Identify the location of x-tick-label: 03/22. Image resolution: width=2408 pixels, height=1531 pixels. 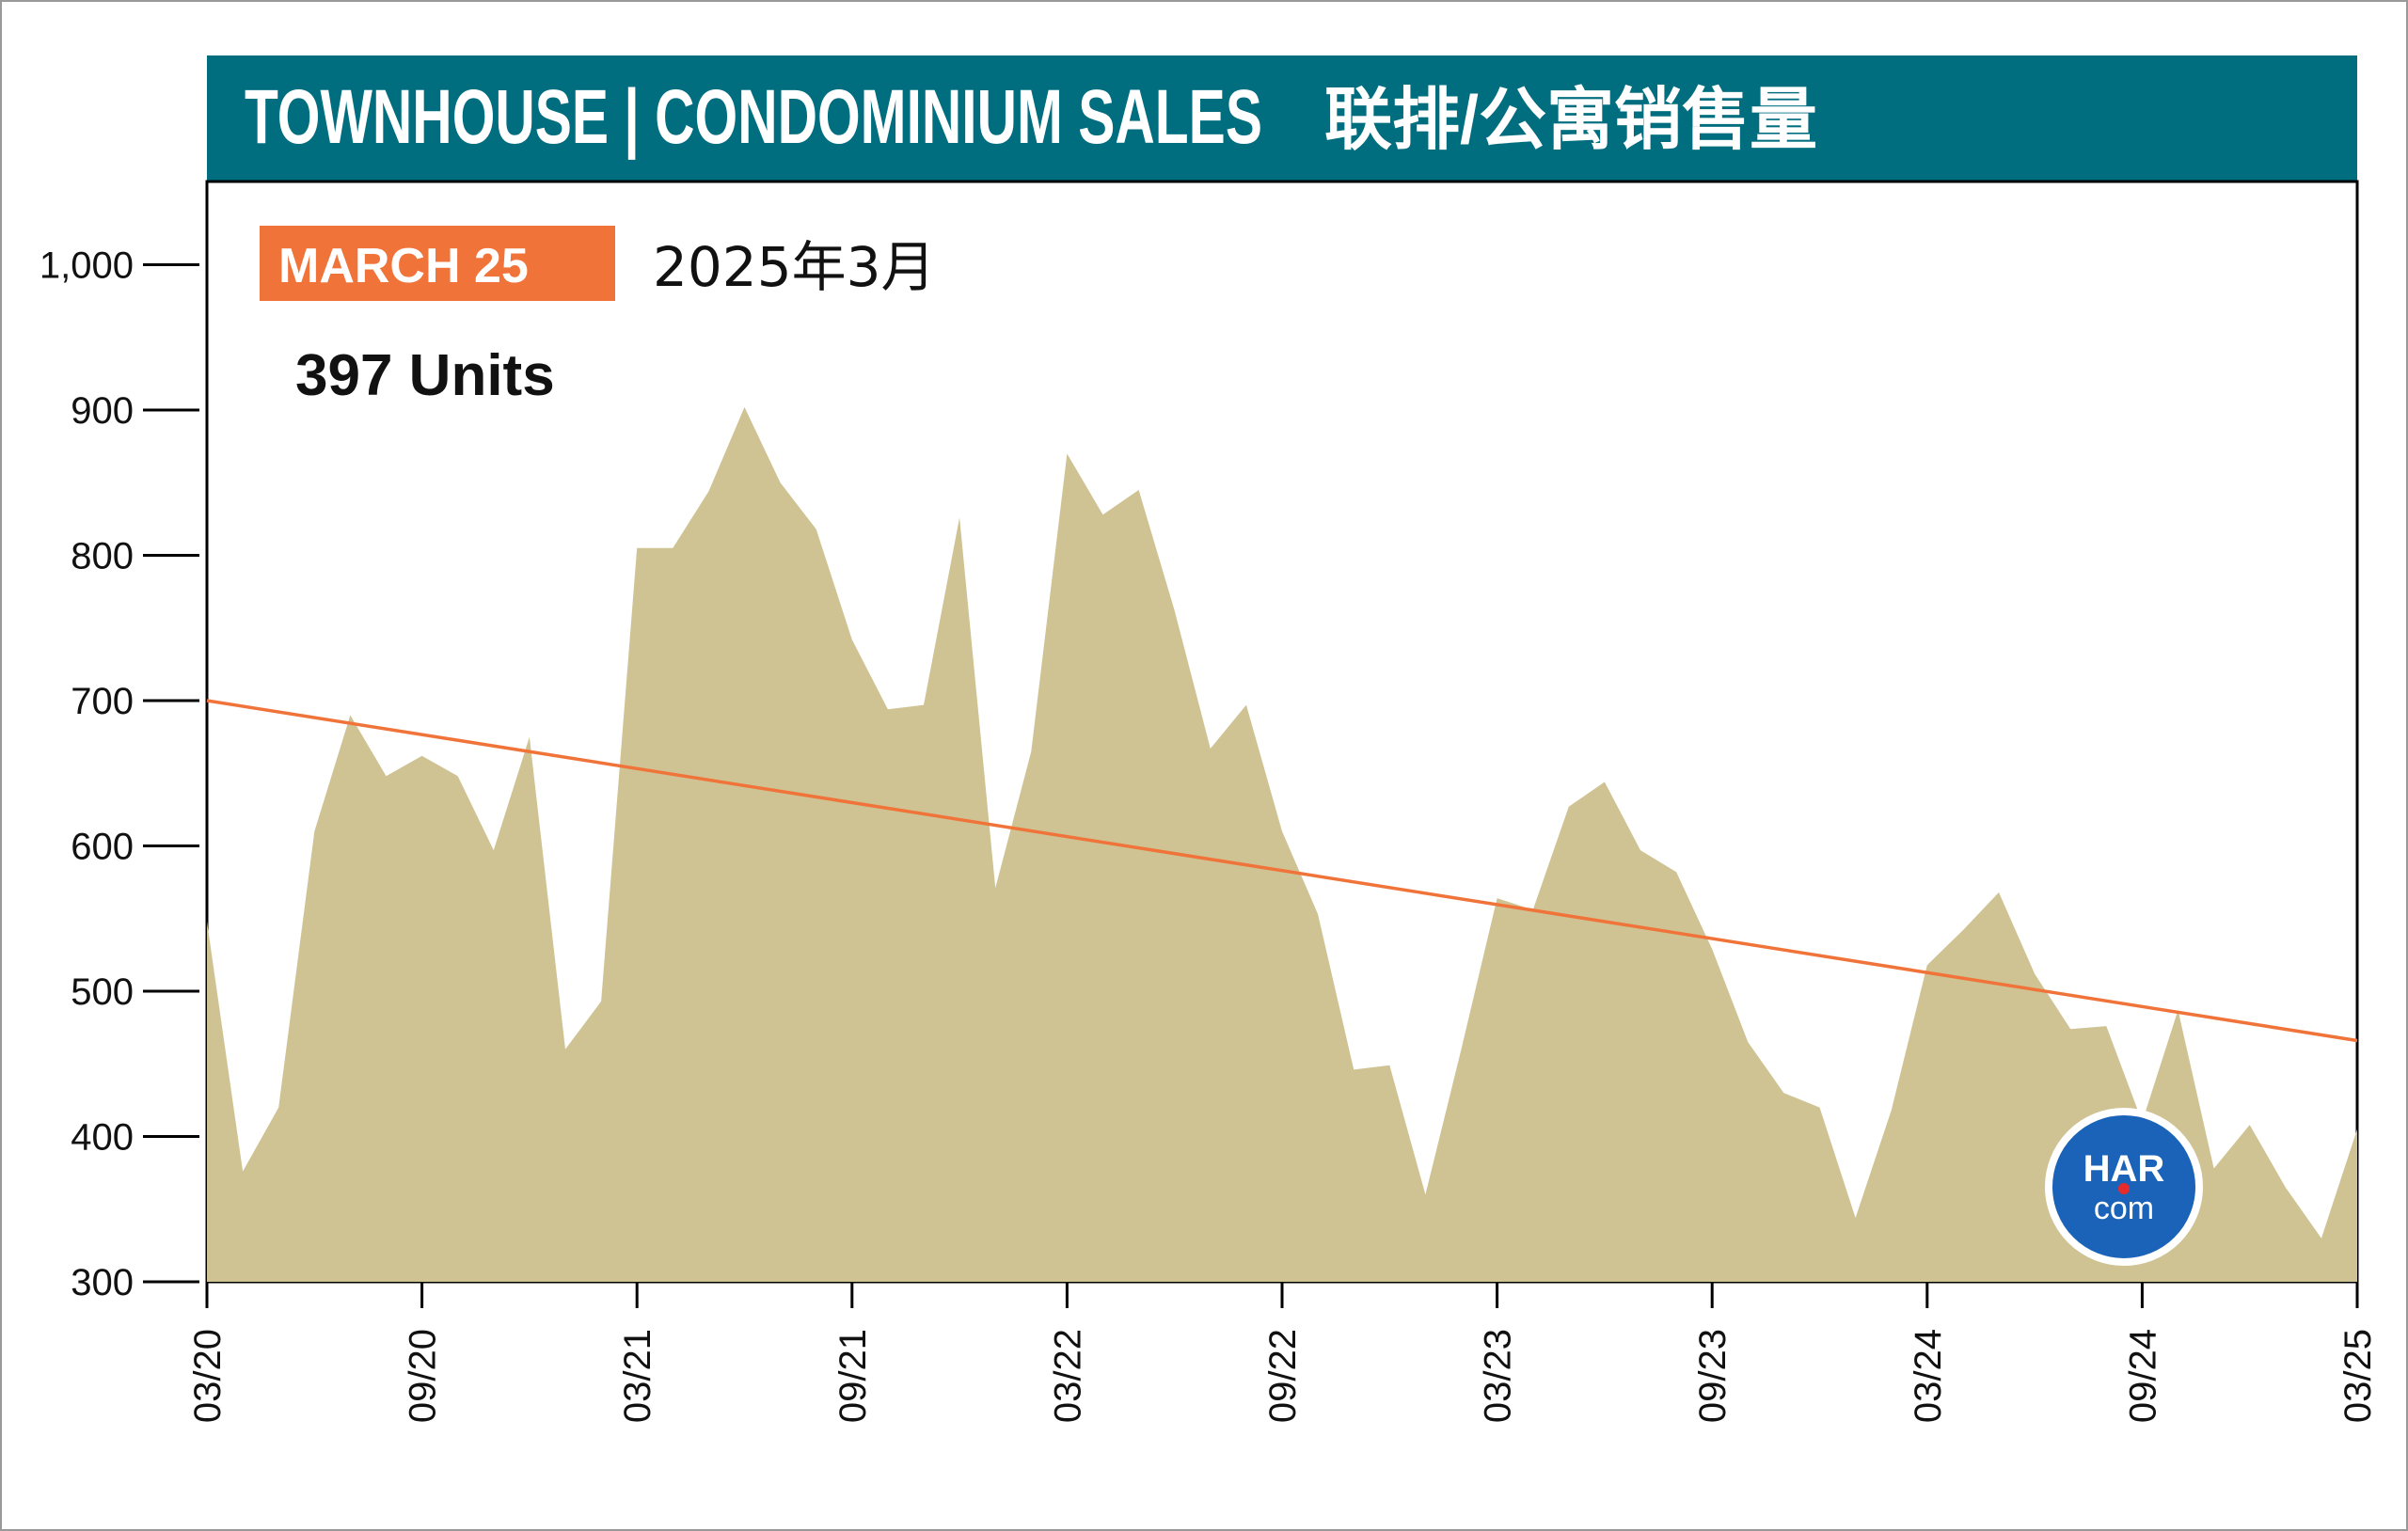
(1067, 1376).